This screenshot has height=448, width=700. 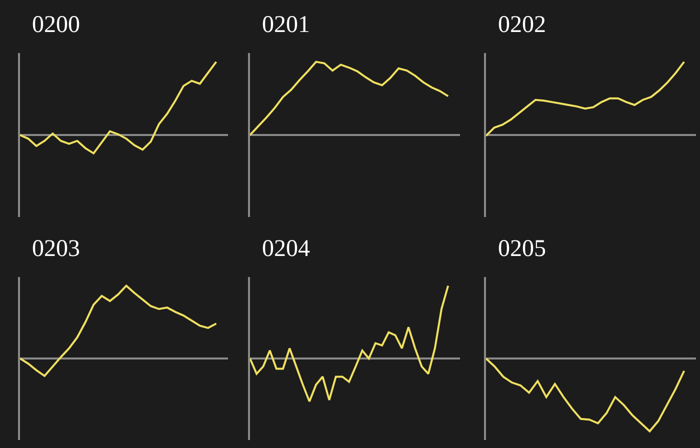 I want to click on chart-title: 0200, so click(x=56, y=25).